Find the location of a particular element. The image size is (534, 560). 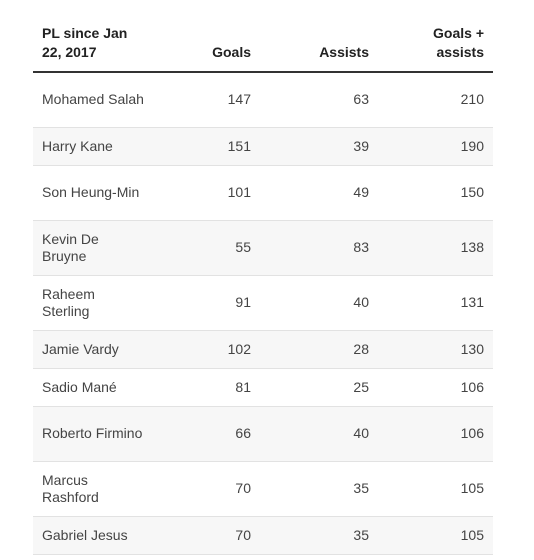

player-name-cell: Mohamed Salah is located at coordinates (93, 100).